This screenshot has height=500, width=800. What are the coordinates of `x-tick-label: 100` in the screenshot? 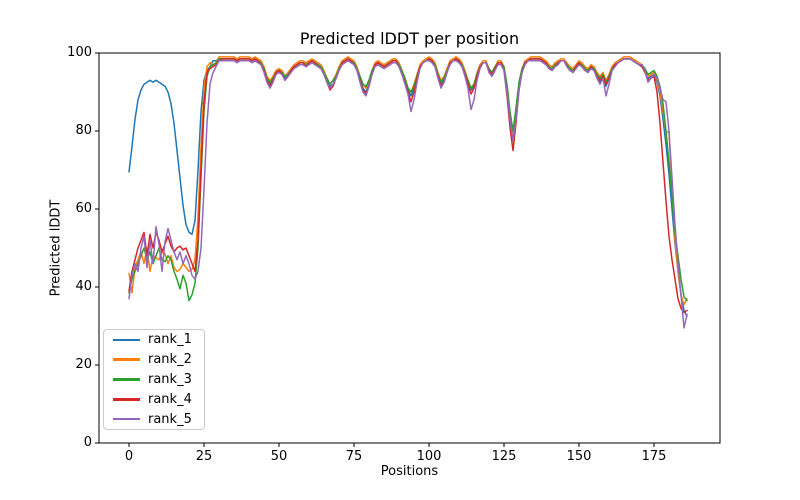 It's located at (429, 456).